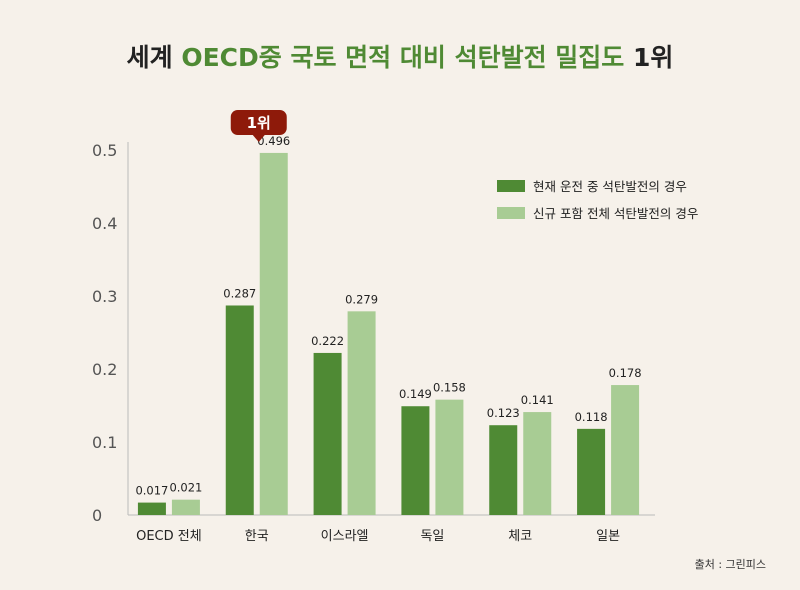 The width and height of the screenshot is (800, 590). I want to click on rank-badge, so click(258, 122).